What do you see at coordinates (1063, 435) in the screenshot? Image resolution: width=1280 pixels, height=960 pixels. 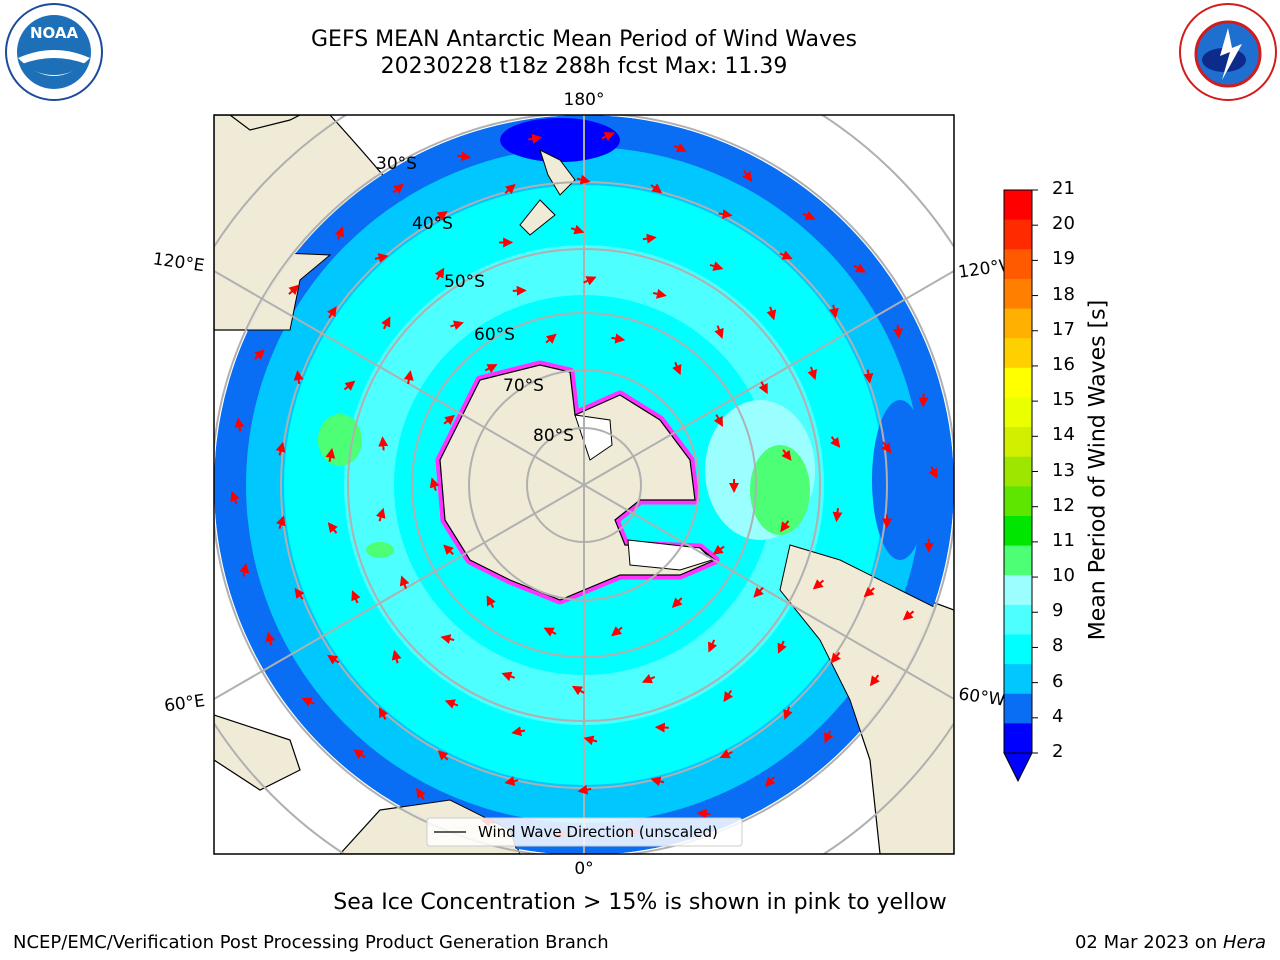 I see `colorbar-tick-label: 14` at bounding box center [1063, 435].